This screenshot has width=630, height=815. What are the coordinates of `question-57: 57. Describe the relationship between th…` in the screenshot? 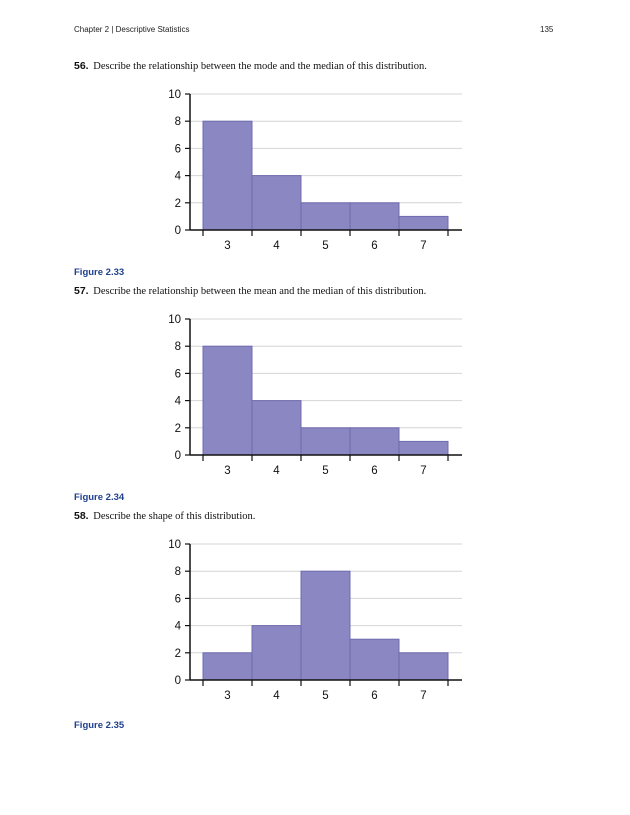 It's located at (250, 291).